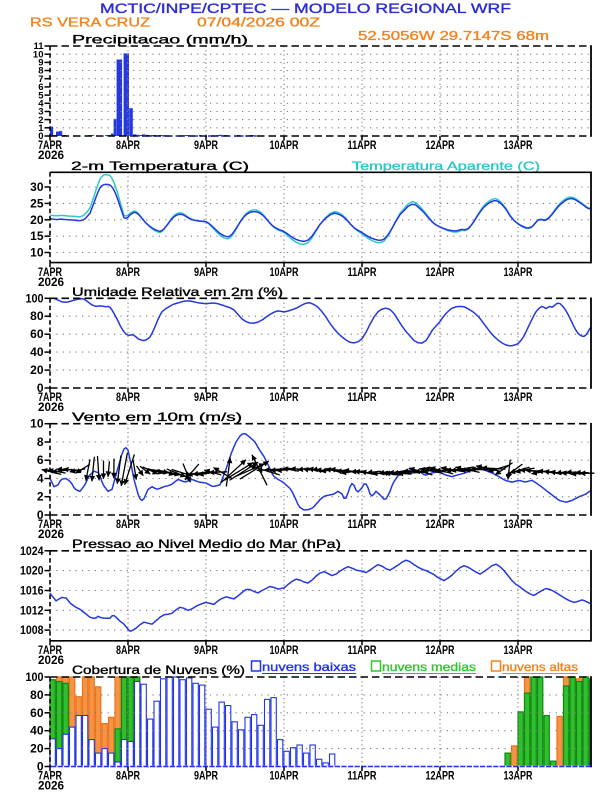 Image resolution: width=612 pixels, height=792 pixels. I want to click on svg-text: 2-m Temperatura (C), so click(160, 166).